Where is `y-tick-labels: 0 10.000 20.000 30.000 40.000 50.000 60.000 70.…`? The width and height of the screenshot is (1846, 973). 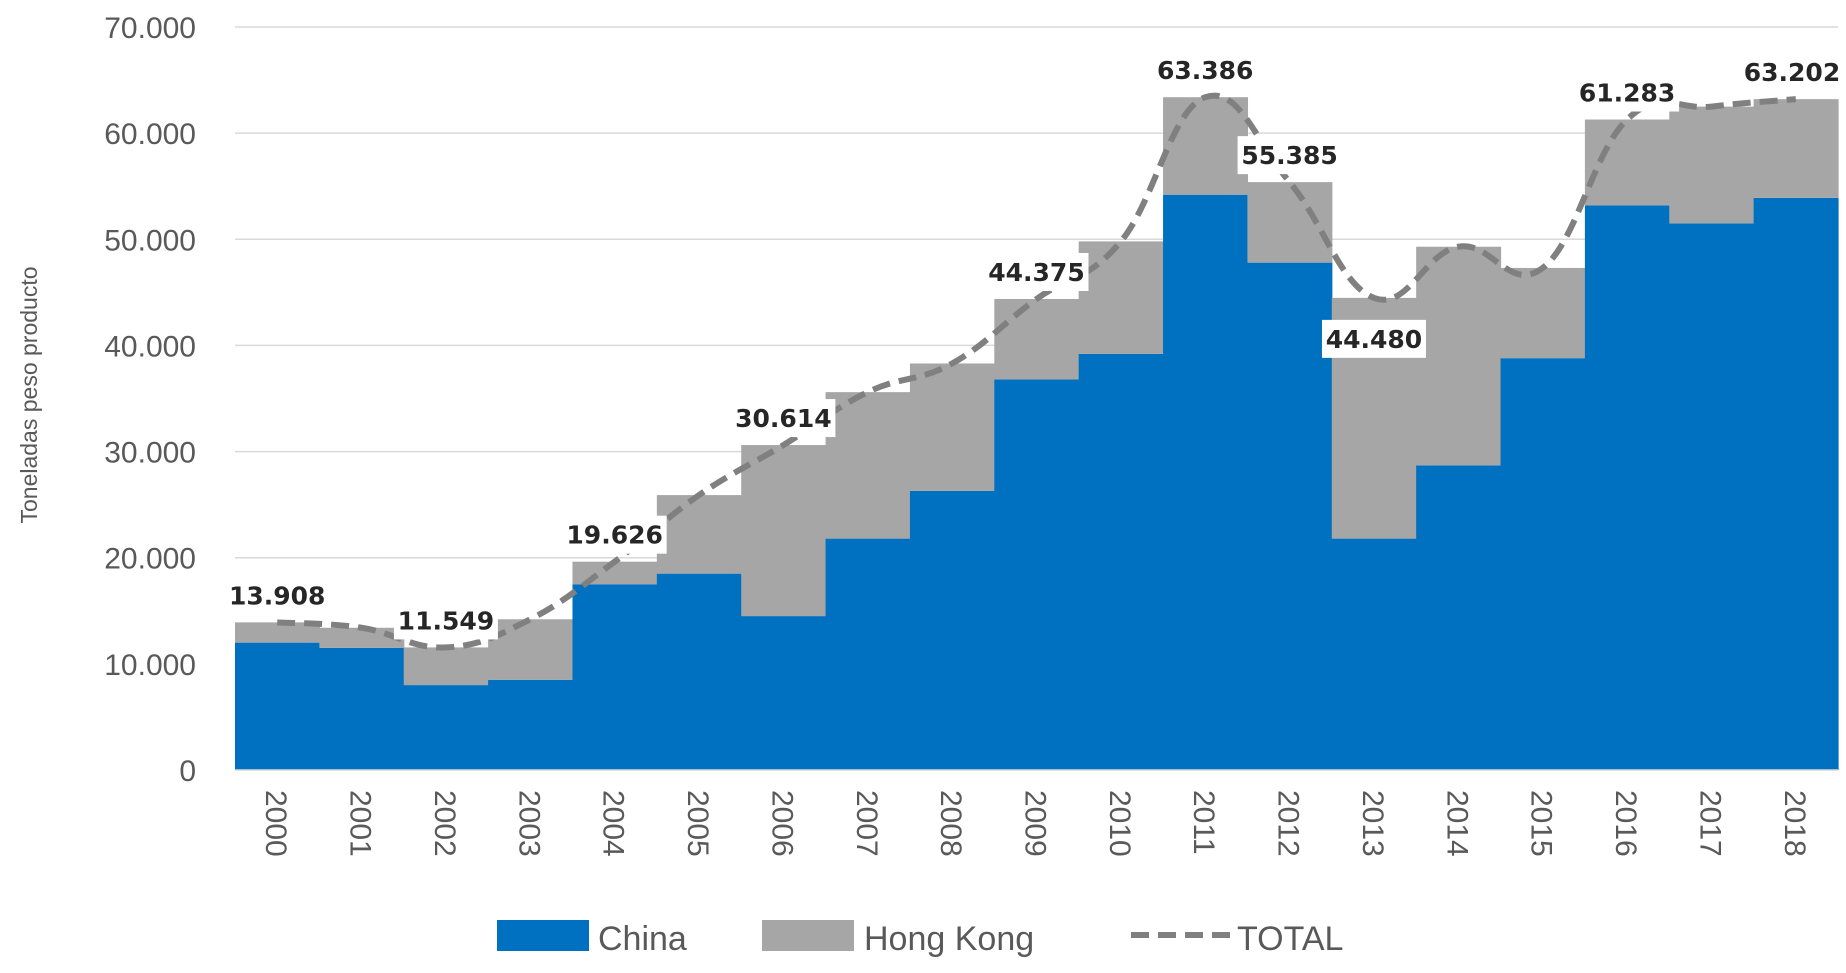 y-tick-labels: 0 10.000 20.000 30.000 40.000 50.000 60.000 70.… is located at coordinates (150, 400).